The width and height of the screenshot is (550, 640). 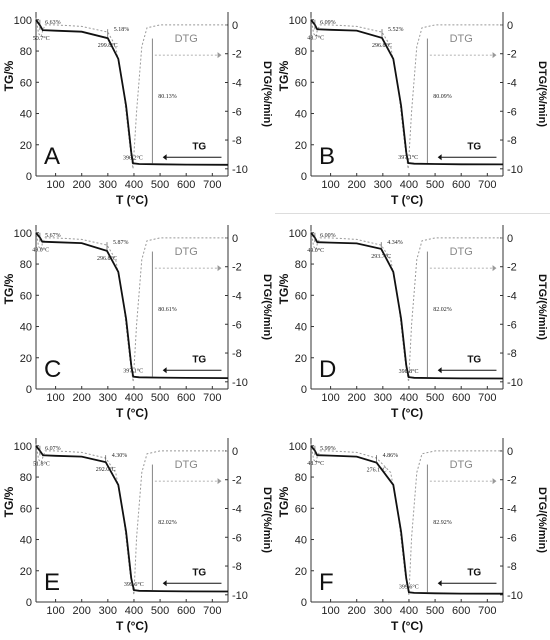 I want to click on y-tick-label: 0, so click(x=304, y=390).